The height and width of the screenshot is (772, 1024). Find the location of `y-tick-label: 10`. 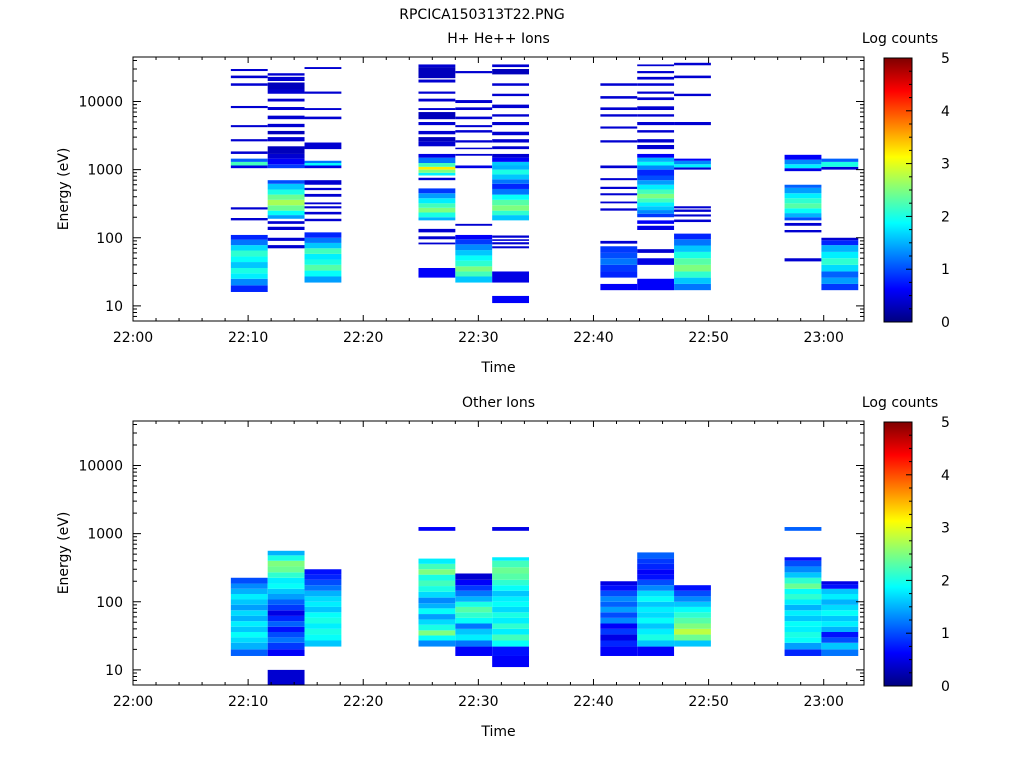

y-tick-label: 10 is located at coordinates (114, 307).